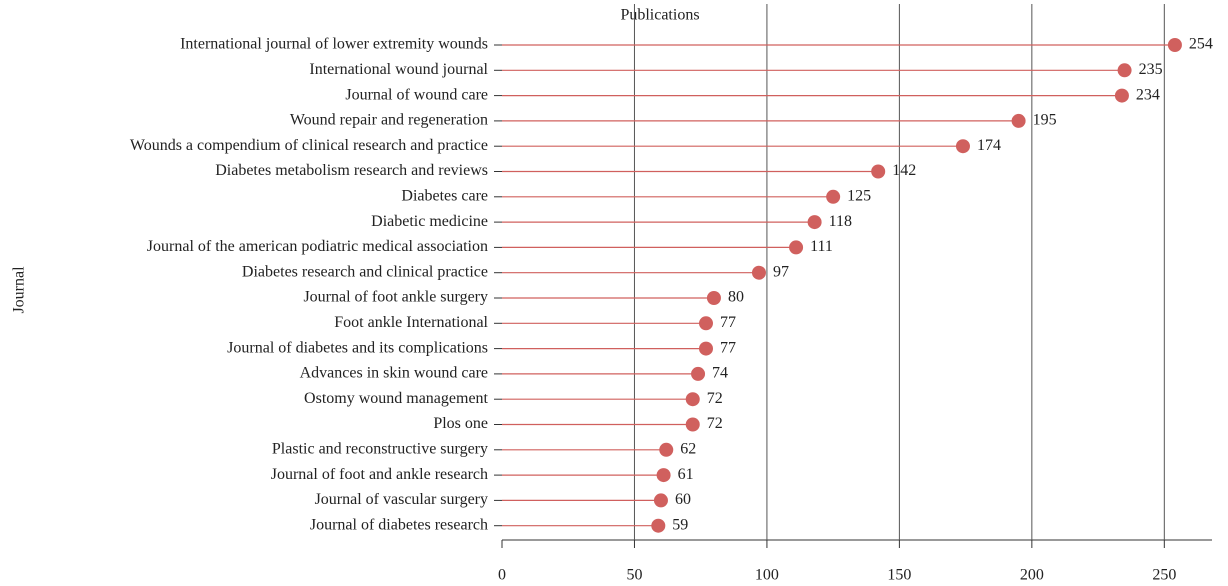 The height and width of the screenshot is (586, 1228). Describe the element at coordinates (389, 120) in the screenshot. I see `y-tick-label: Wound repair and regeneration` at that location.